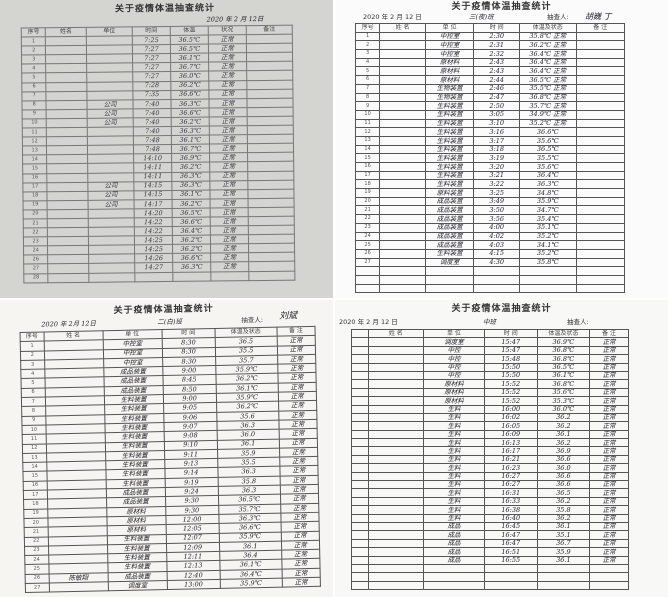 Image resolution: width=668 pixels, height=597 pixels. I want to click on cell-time: 2:43, so click(497, 62).